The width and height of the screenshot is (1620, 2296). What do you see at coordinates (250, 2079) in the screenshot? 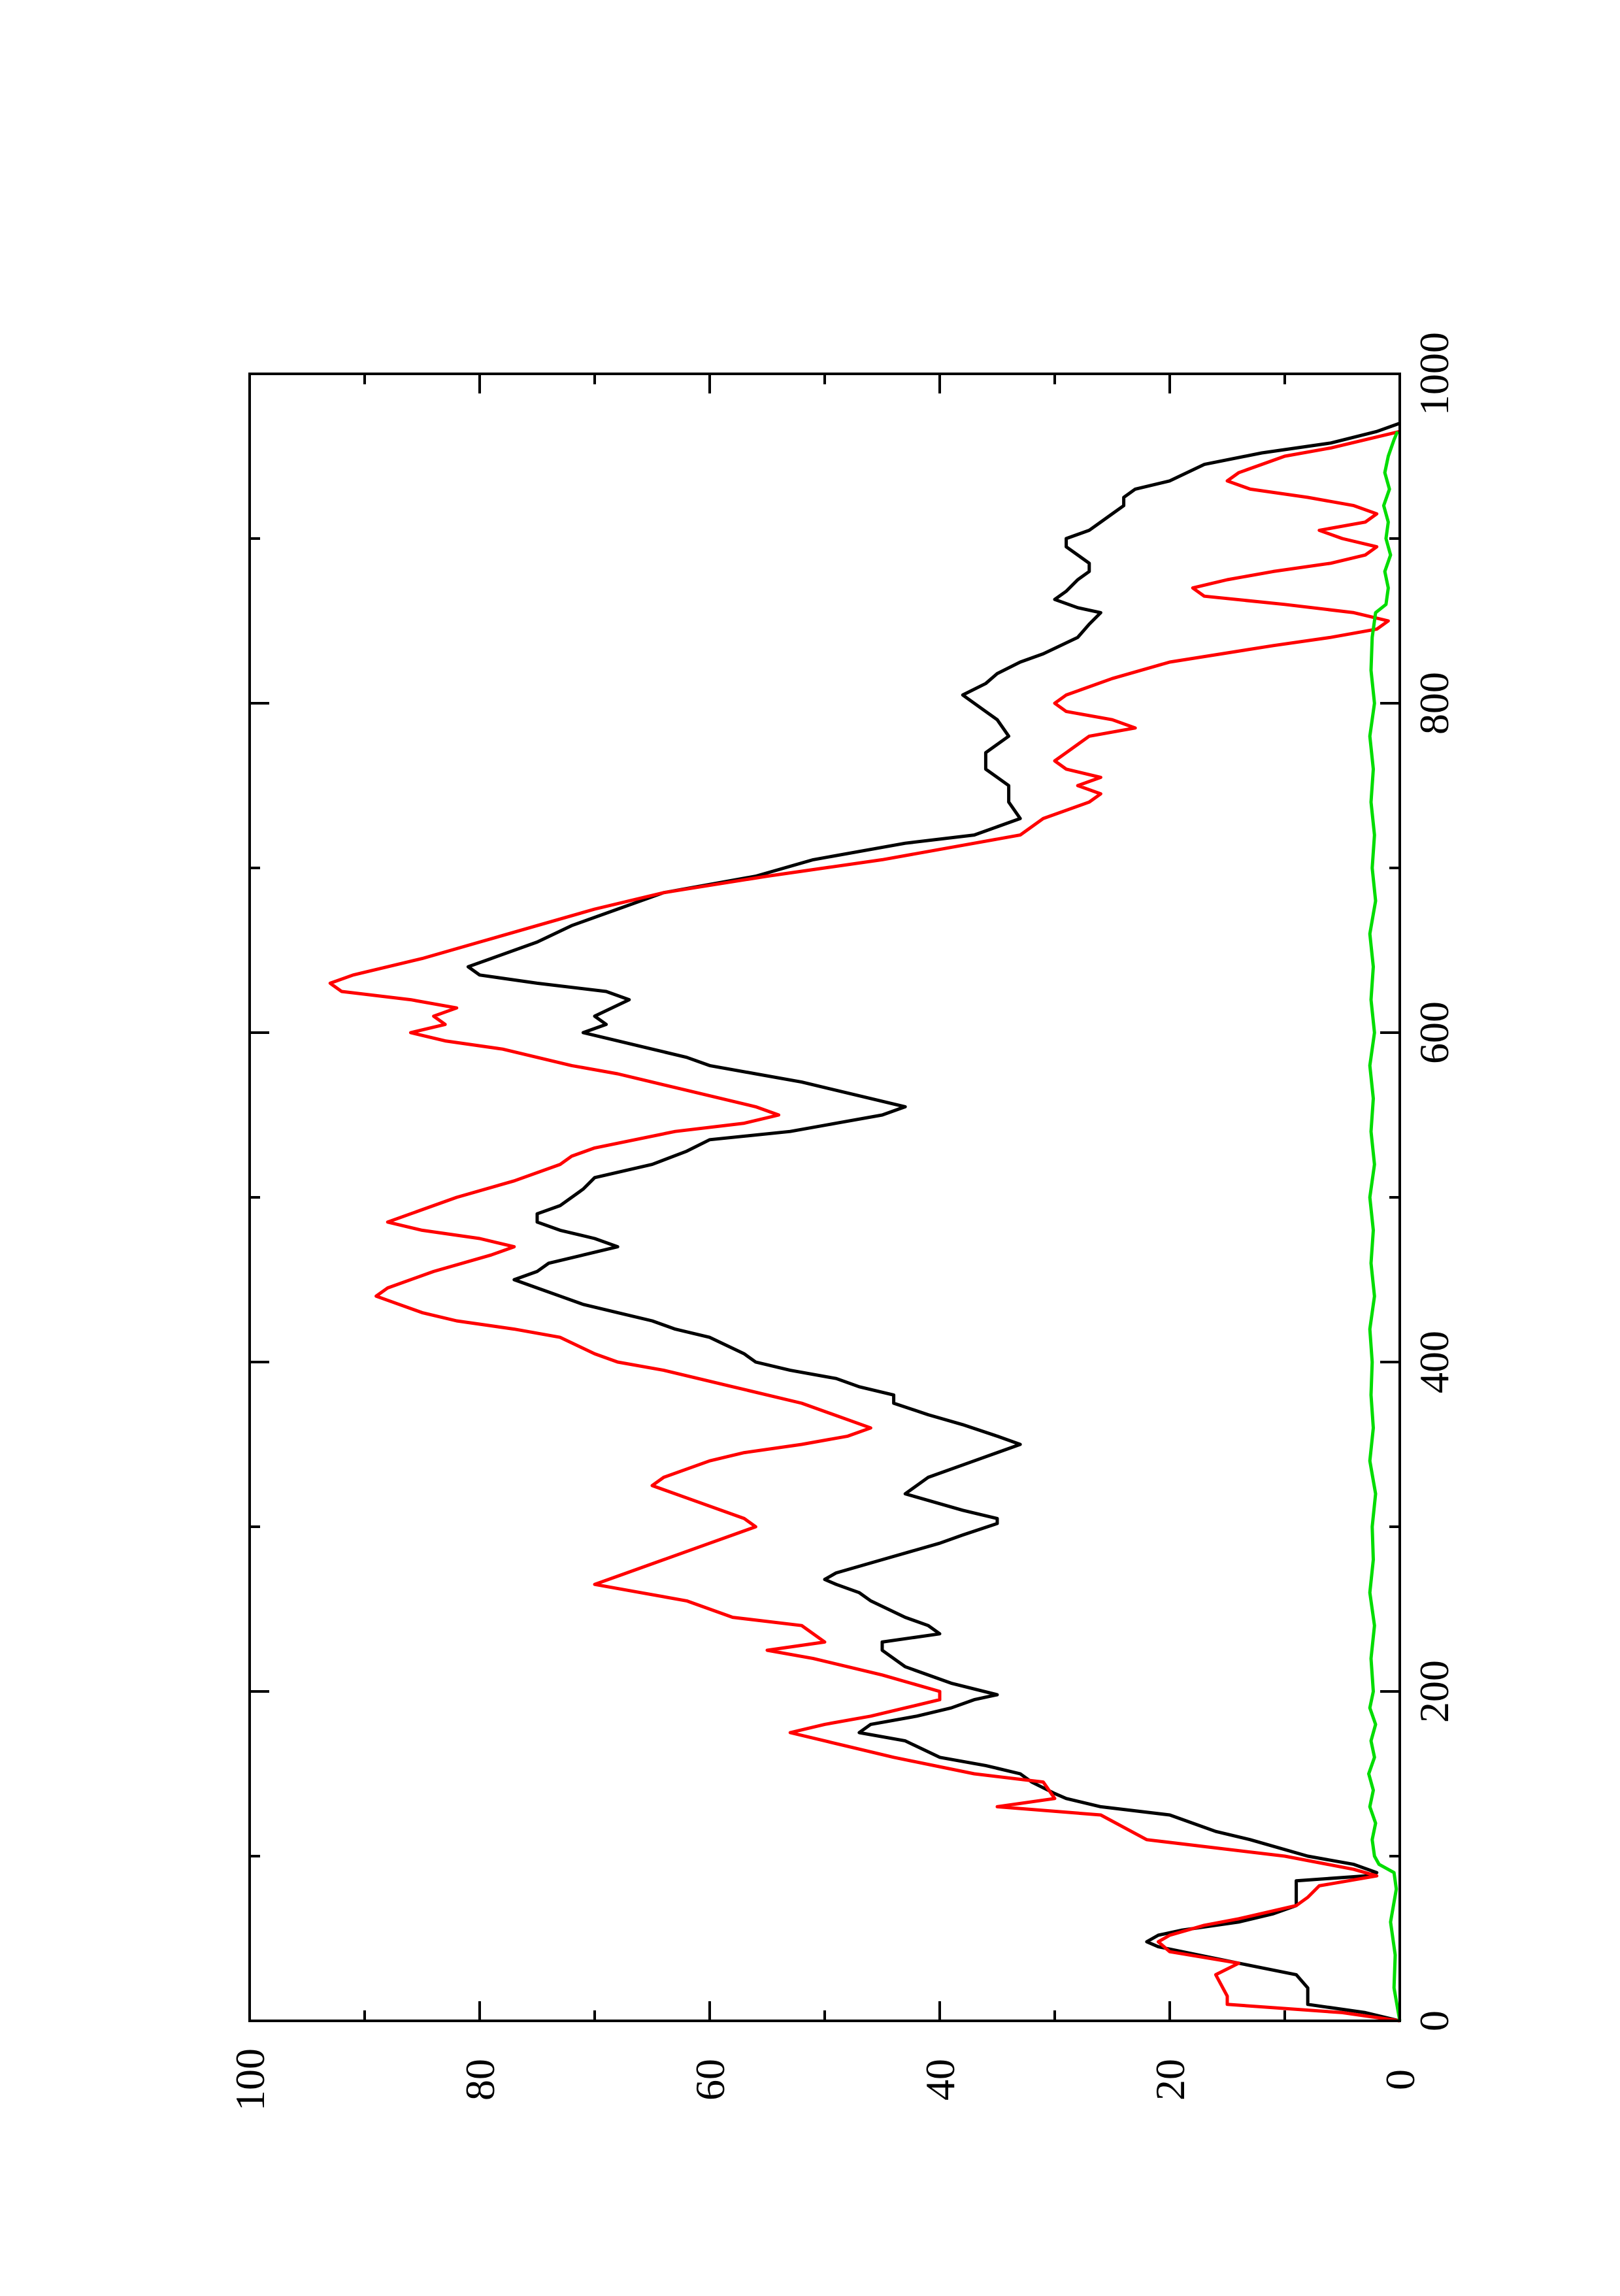
I see `y-tick-label-100: 100` at bounding box center [250, 2079].